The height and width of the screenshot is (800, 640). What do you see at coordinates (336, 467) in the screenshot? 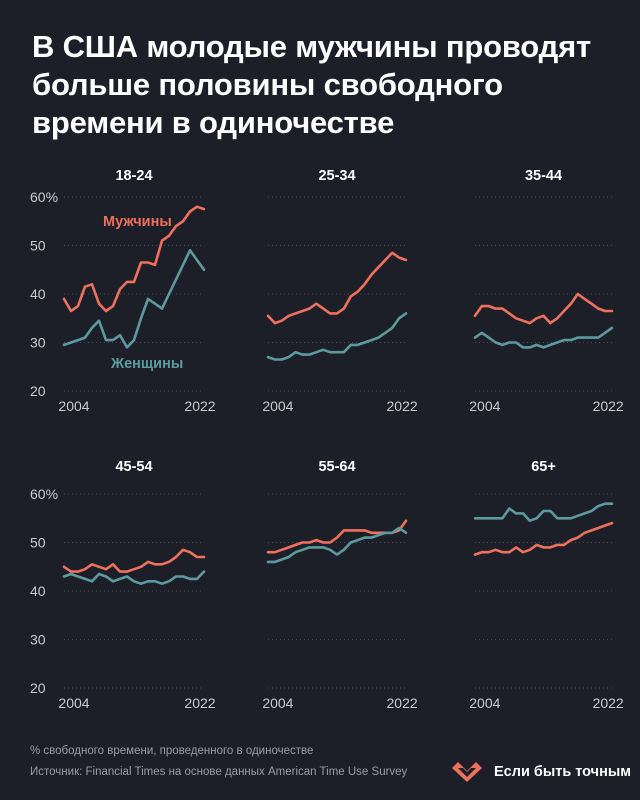
I see `panel-title-55-64: 55-64` at bounding box center [336, 467].